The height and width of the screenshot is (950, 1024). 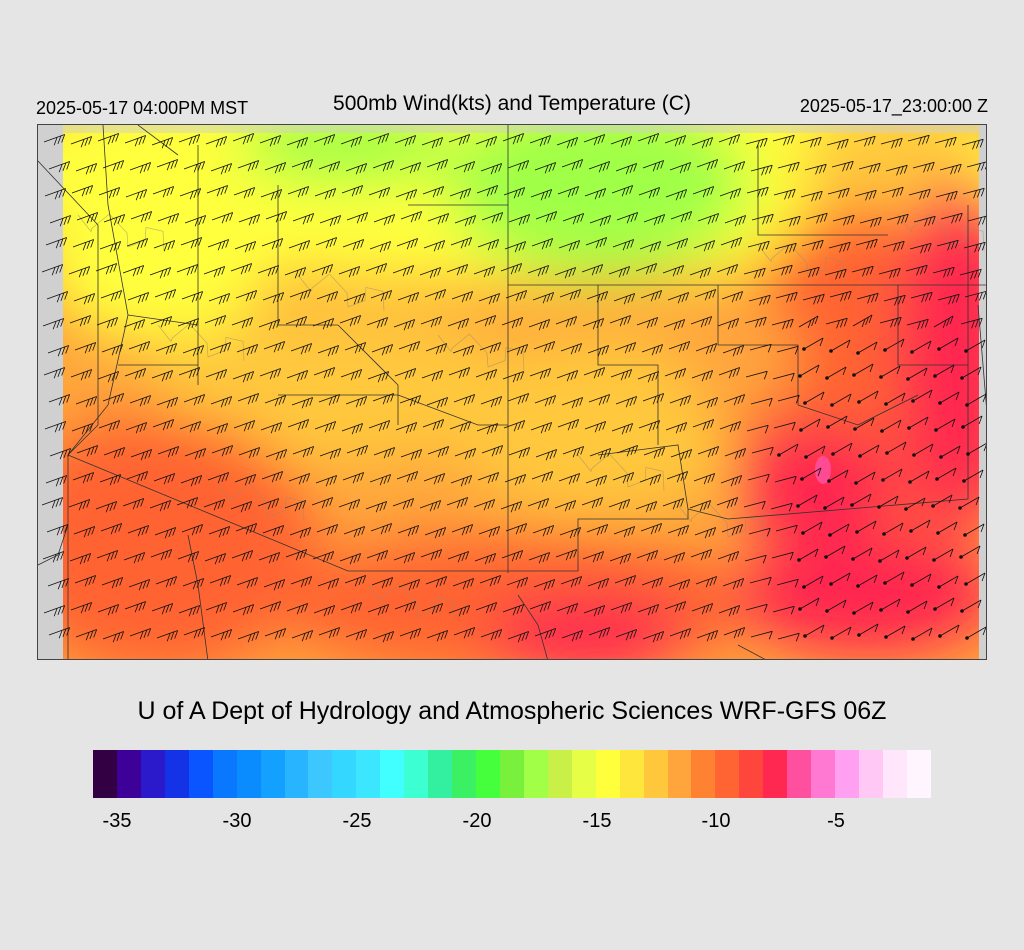 What do you see at coordinates (942, 355) in the screenshot?
I see `field-blob` at bounding box center [942, 355].